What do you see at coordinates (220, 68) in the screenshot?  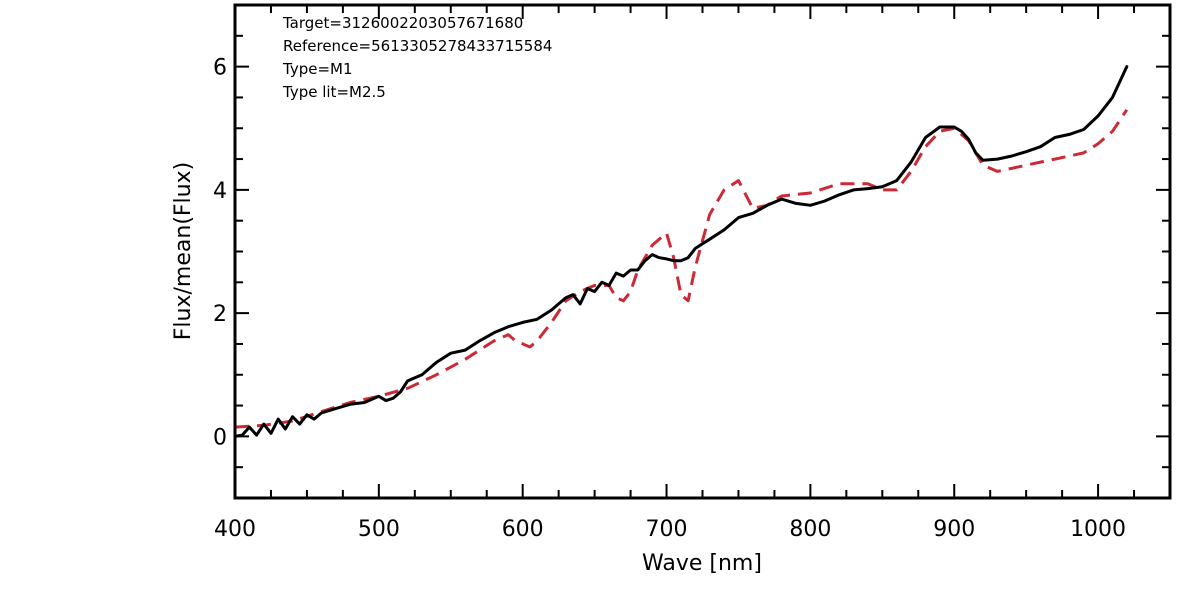 I see `y-tick-label: 6` at bounding box center [220, 68].